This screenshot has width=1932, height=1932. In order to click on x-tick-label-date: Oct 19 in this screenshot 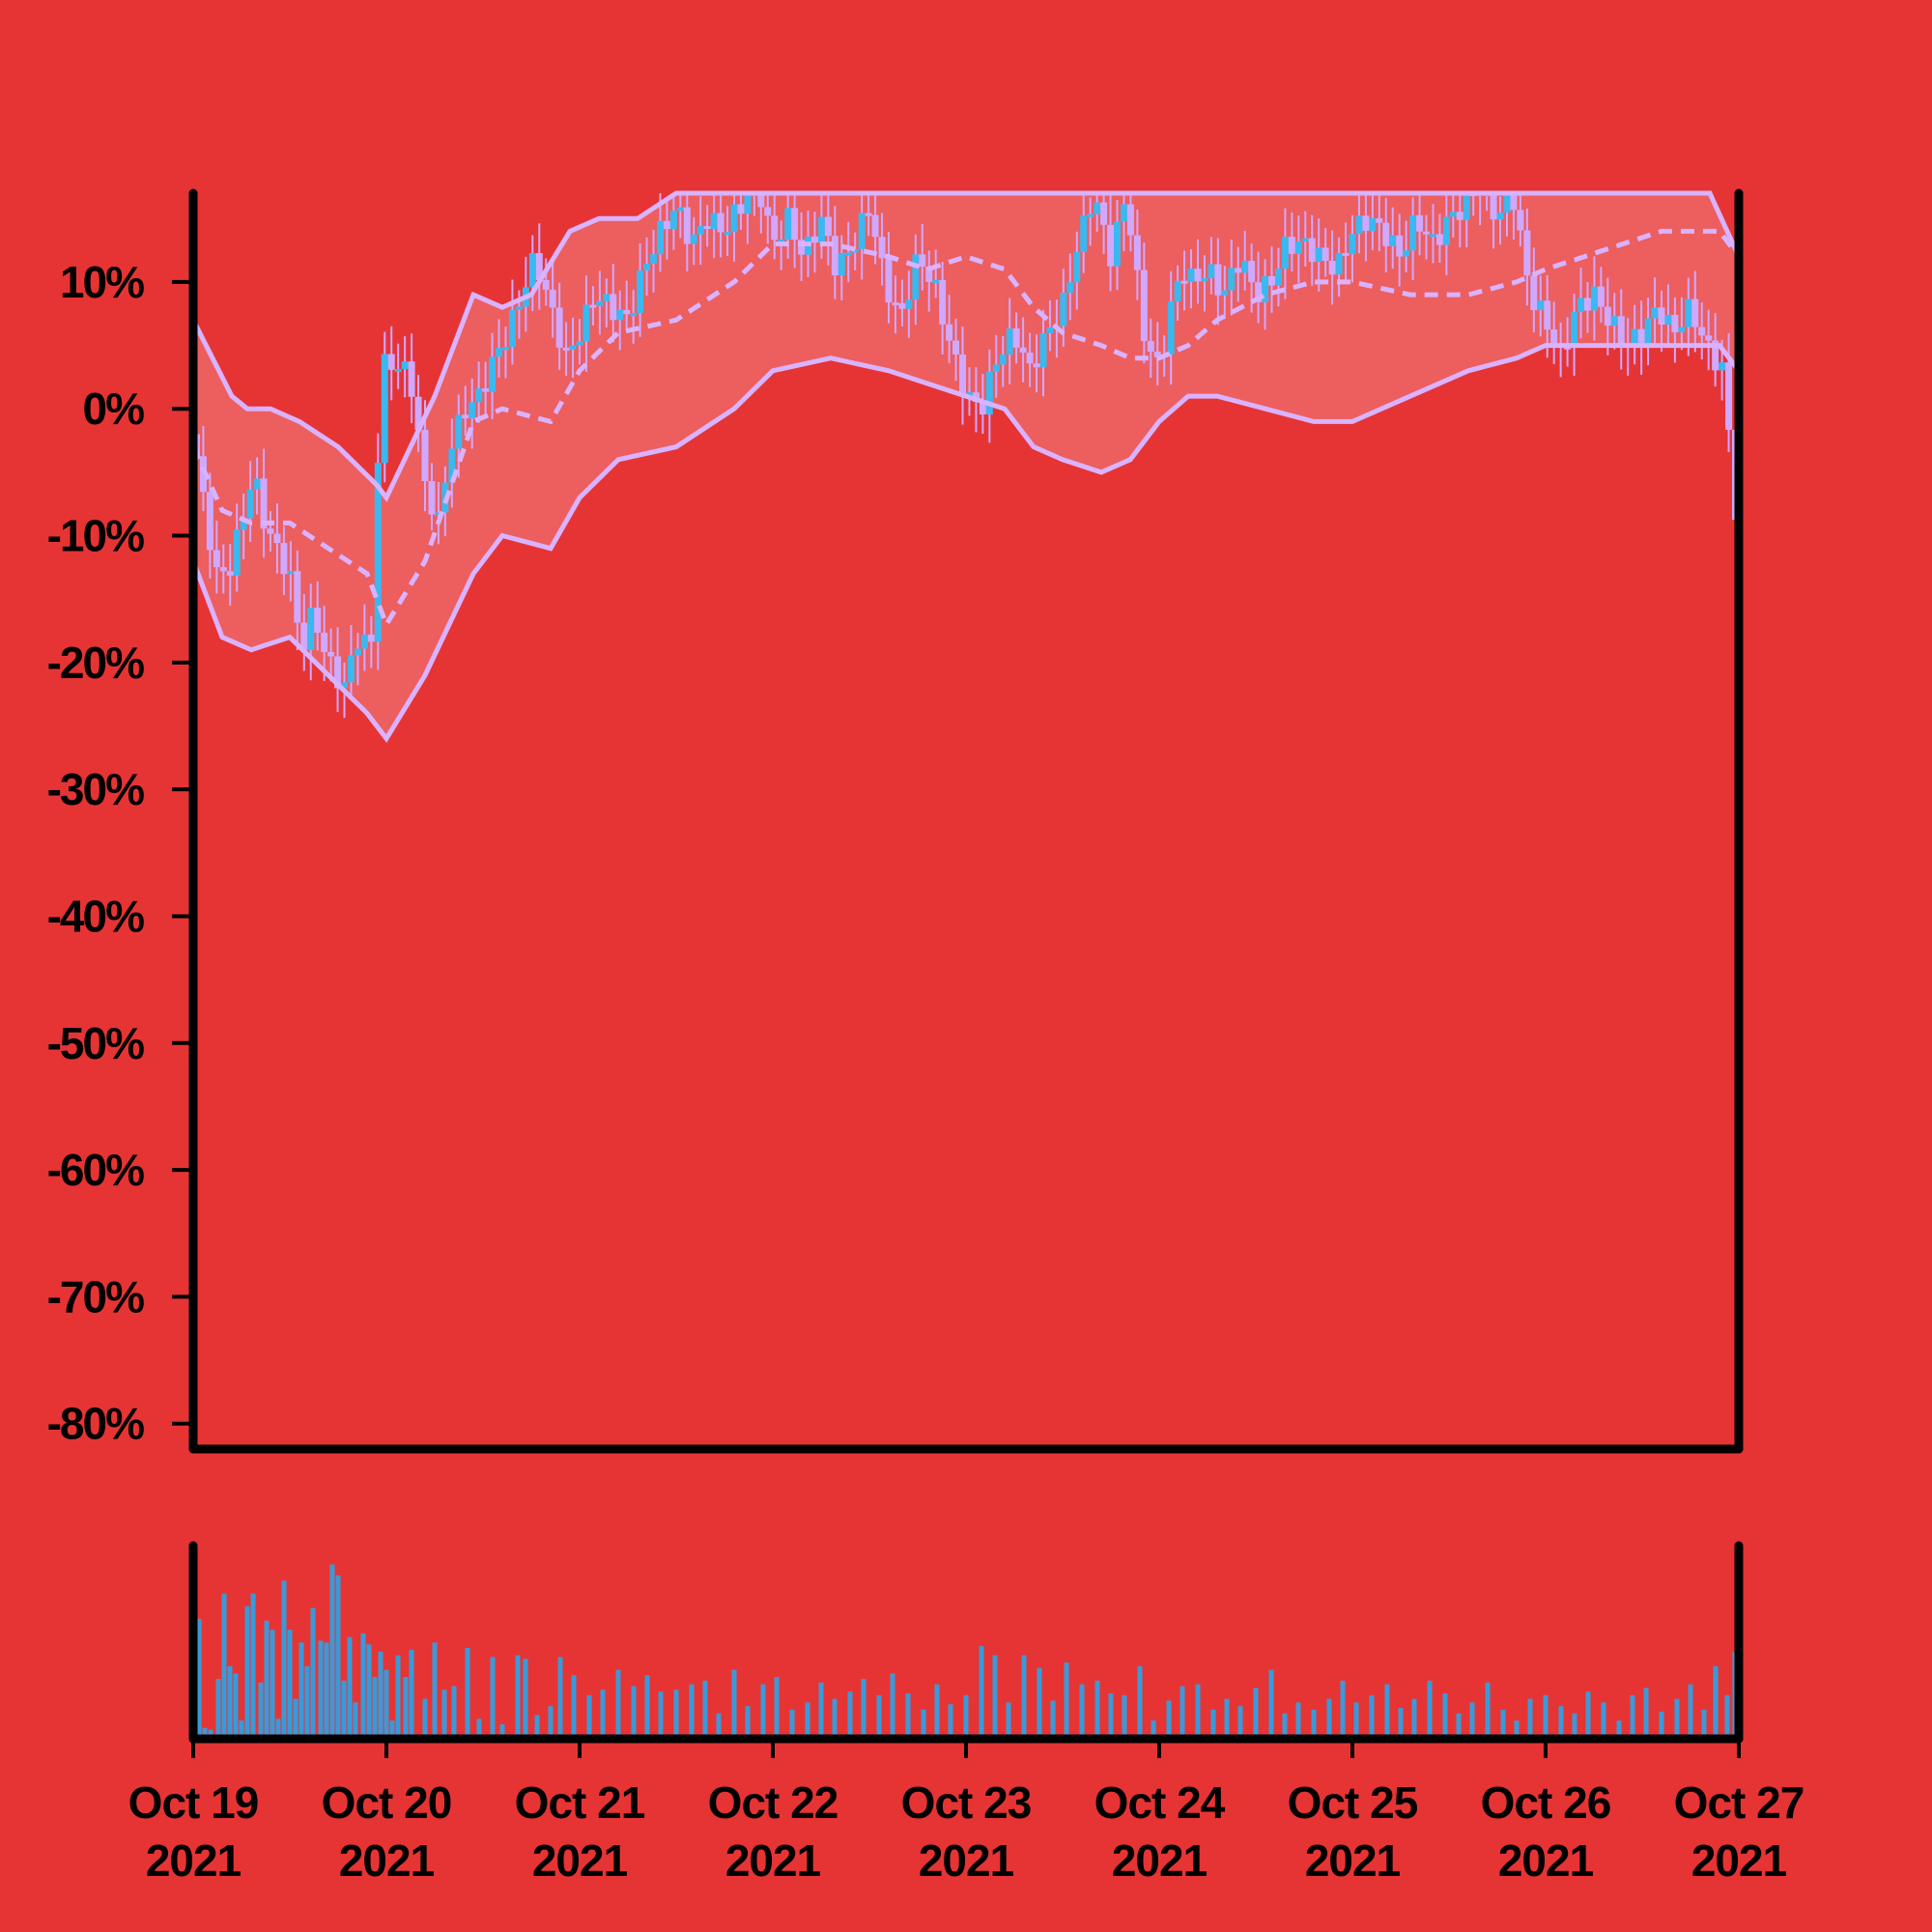, I will do `click(193, 1802)`.